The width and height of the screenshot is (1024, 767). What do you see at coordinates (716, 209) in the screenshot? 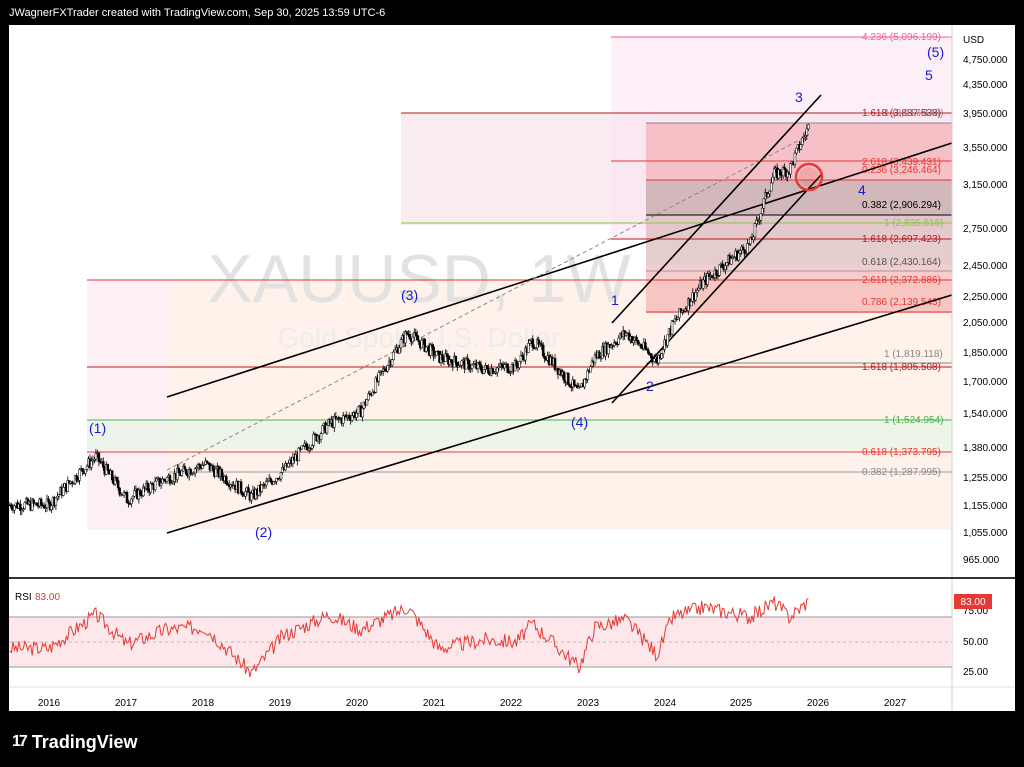
I see `subchannel-upper-line` at bounding box center [716, 209].